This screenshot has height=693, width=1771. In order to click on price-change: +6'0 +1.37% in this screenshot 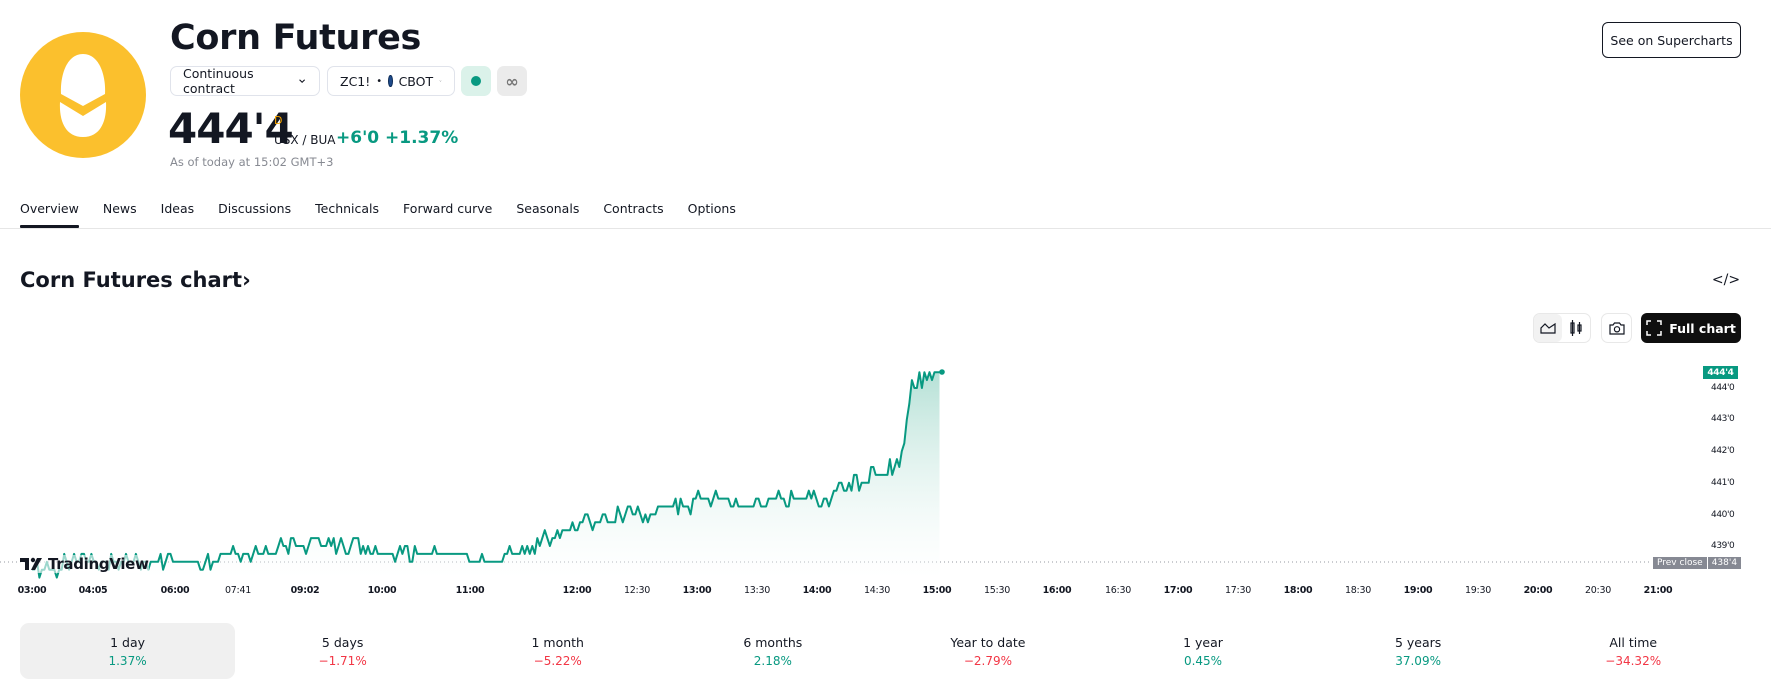, I will do `click(397, 138)`.